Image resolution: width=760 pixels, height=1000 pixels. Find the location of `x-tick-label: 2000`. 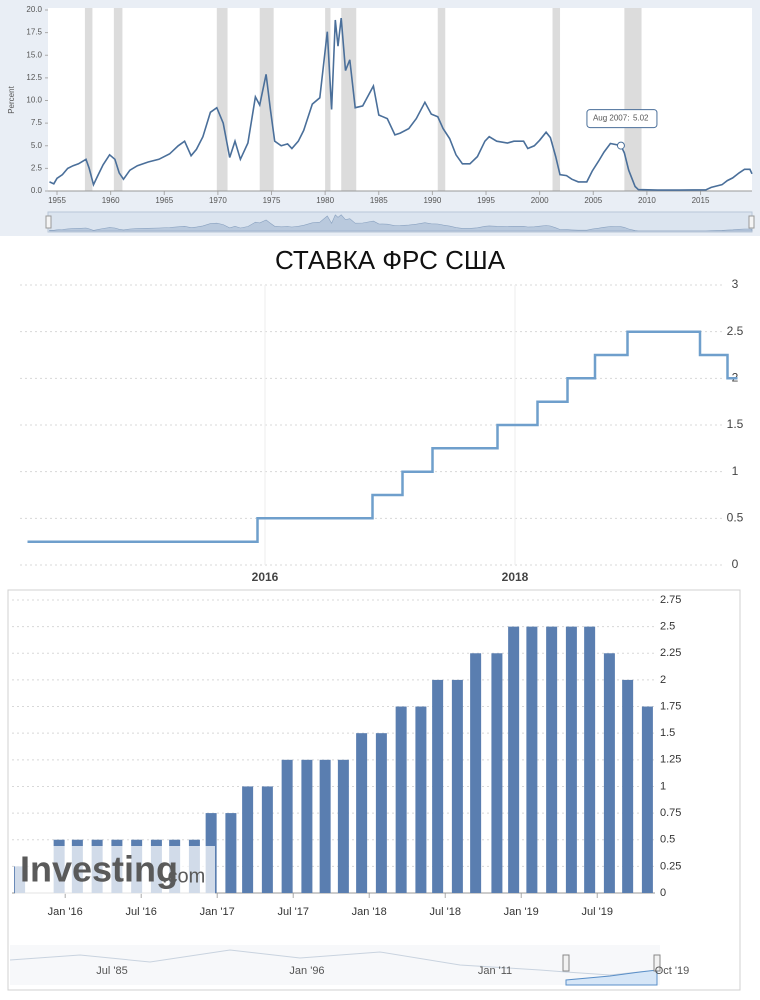

x-tick-label: 2000 is located at coordinates (540, 200).